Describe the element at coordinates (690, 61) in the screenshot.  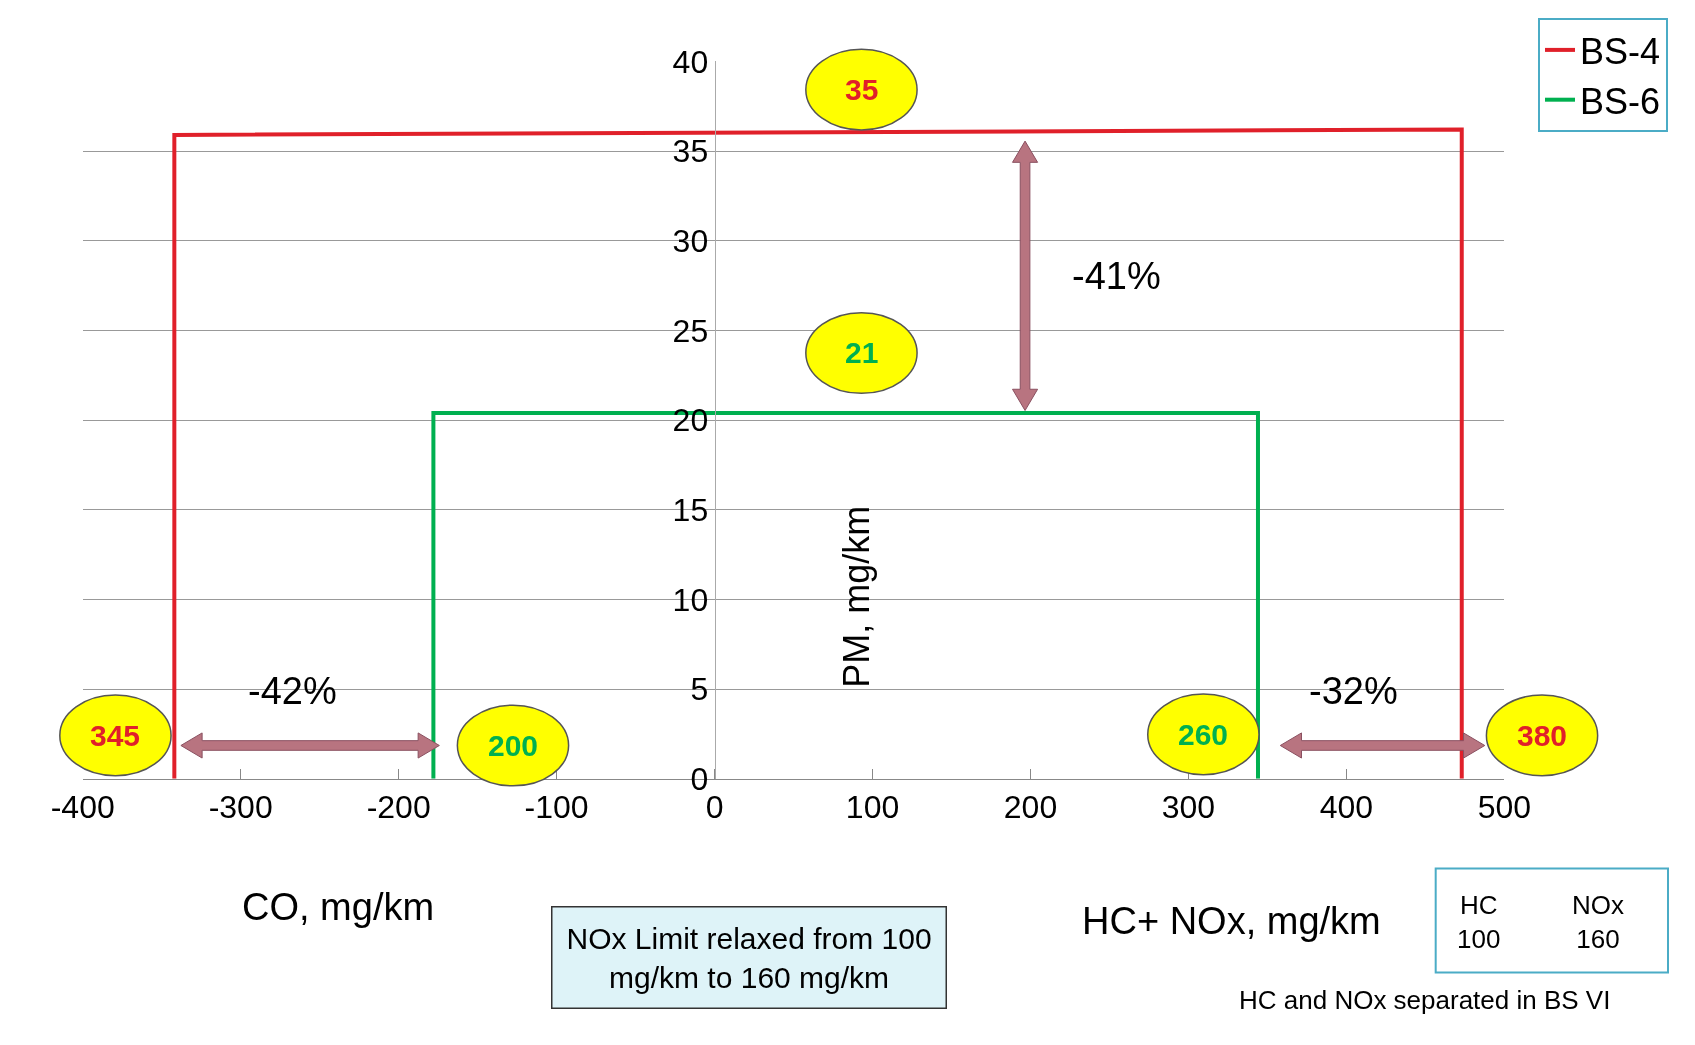
I see `y-tick-label: 40` at that location.